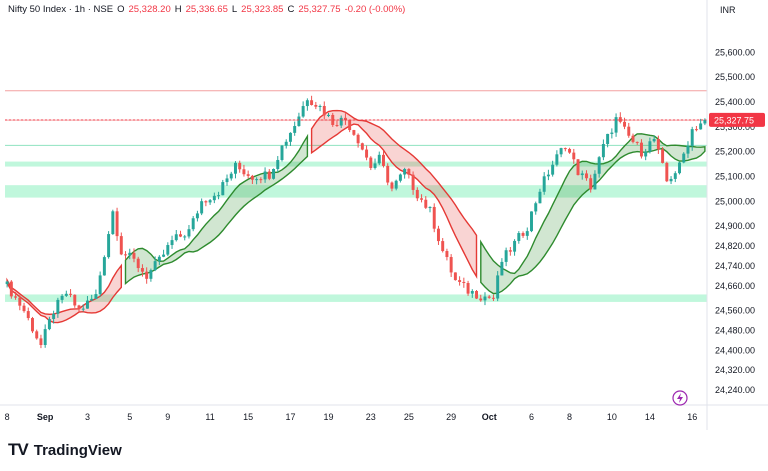 This screenshot has height=471, width=768. I want to click on y-tick-label: 24,320.00, so click(735, 370).